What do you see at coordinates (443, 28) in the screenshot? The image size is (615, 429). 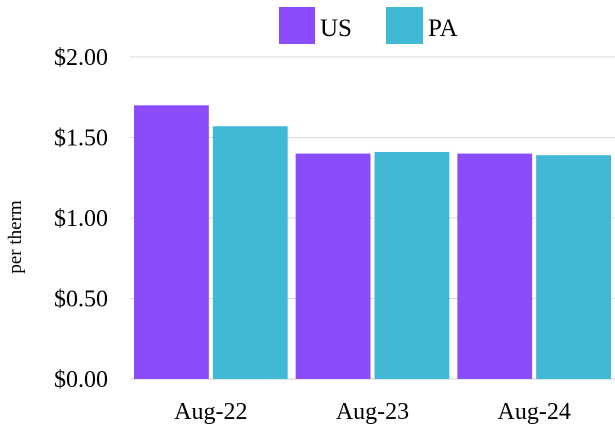 I see `legend-label-pa: PA` at bounding box center [443, 28].